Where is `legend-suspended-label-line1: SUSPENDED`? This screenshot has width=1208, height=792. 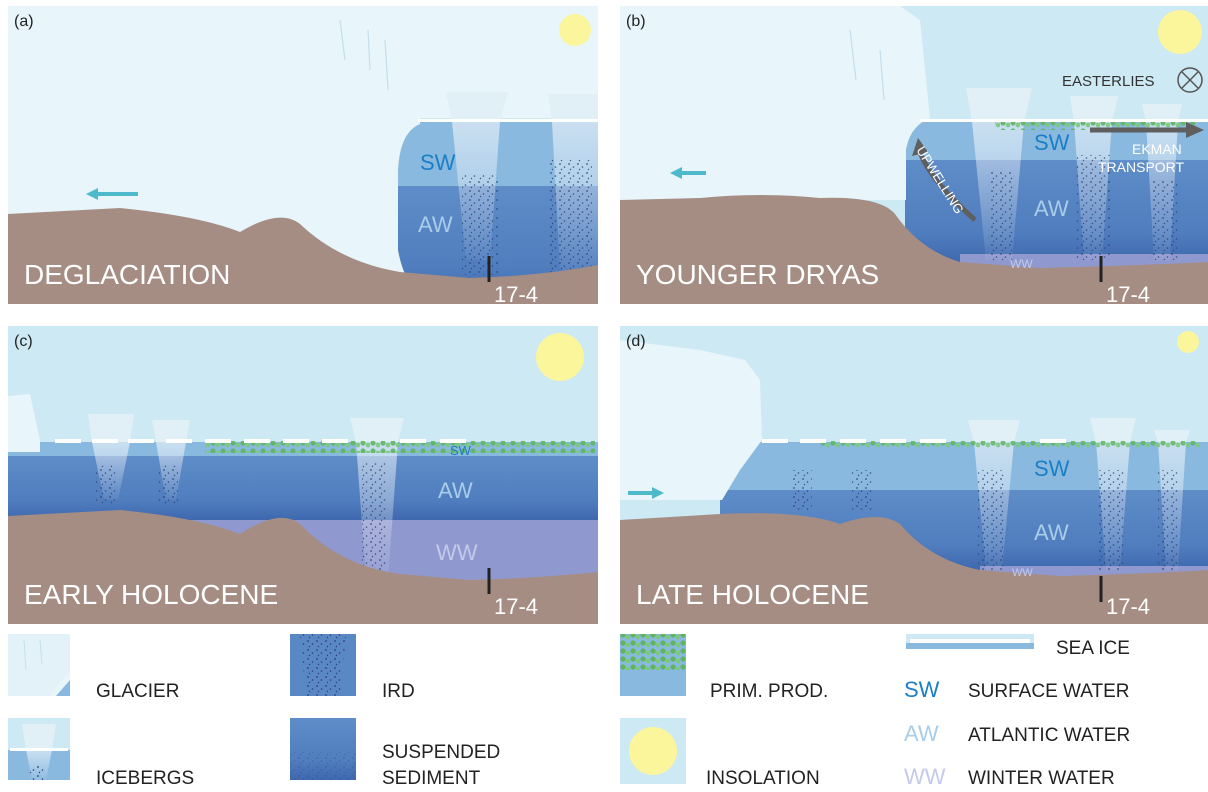
legend-suspended-label-line1: SUSPENDED is located at coordinates (441, 752).